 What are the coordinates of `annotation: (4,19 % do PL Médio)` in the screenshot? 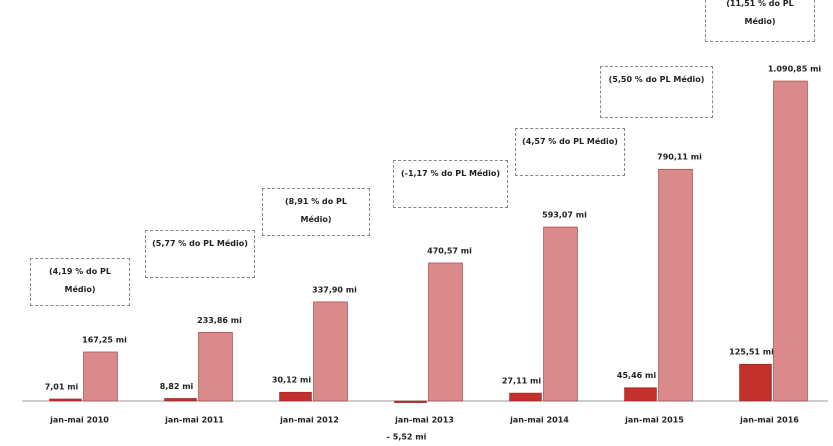 It's located at (80, 282).